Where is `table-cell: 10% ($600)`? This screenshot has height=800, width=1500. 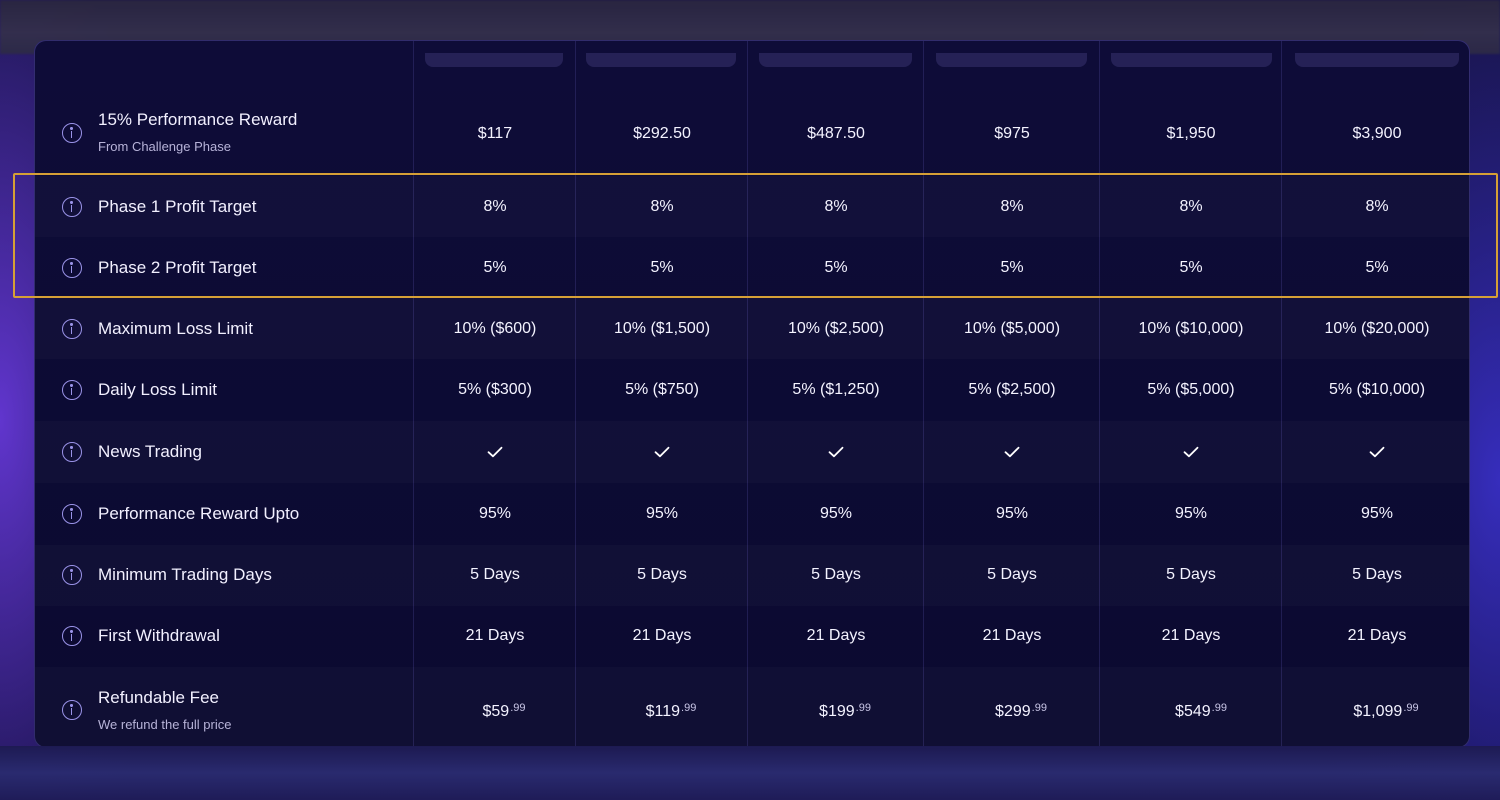
table-cell: 10% ($600) is located at coordinates (495, 328).